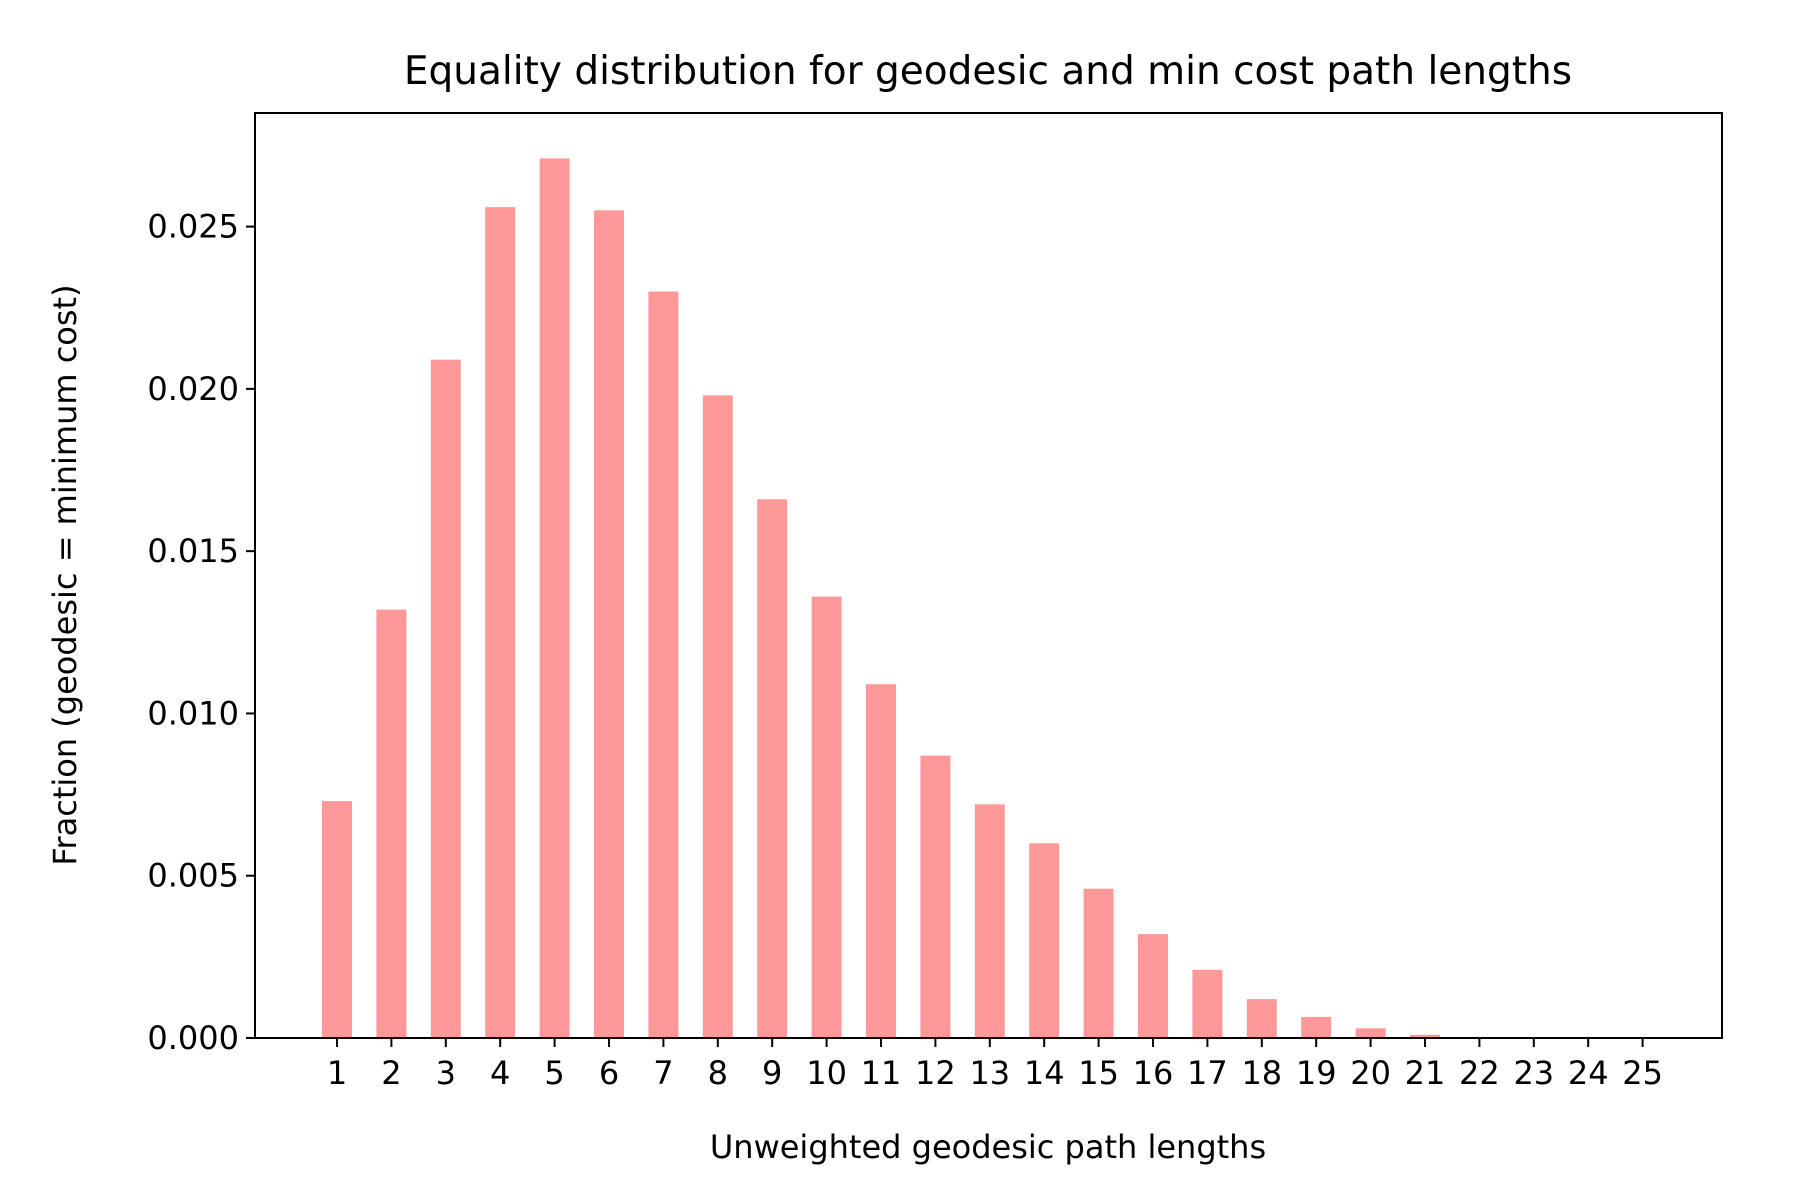 This screenshot has height=1200, width=1800. Describe the element at coordinates (988, 1147) in the screenshot. I see `x-axis-label: Unweighted geodesic path lengths` at that location.